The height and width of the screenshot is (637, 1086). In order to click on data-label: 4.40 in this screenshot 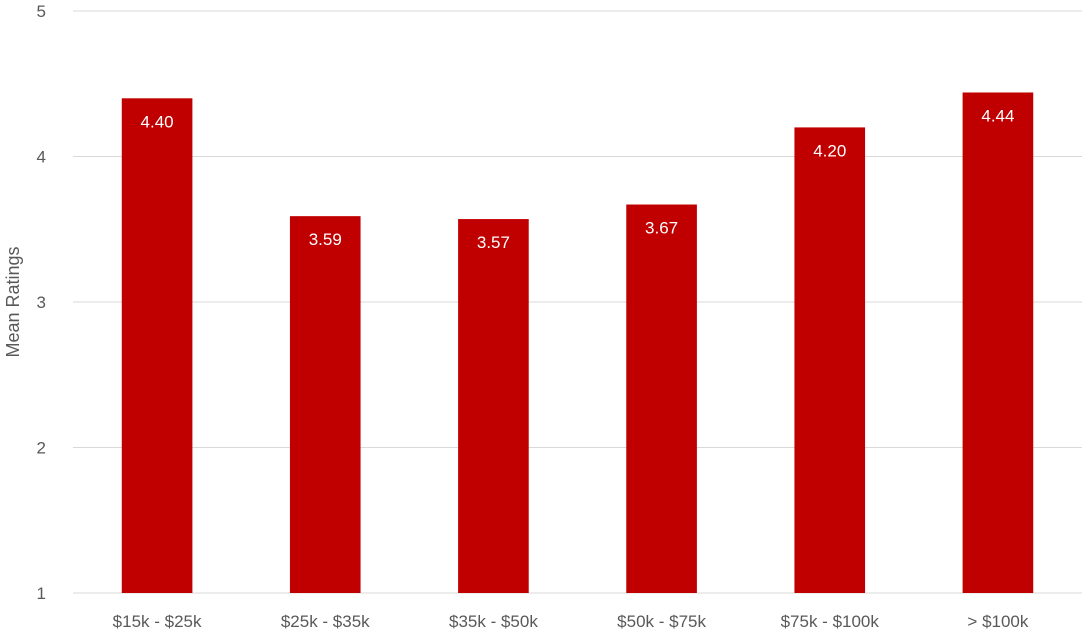, I will do `click(157, 121)`.